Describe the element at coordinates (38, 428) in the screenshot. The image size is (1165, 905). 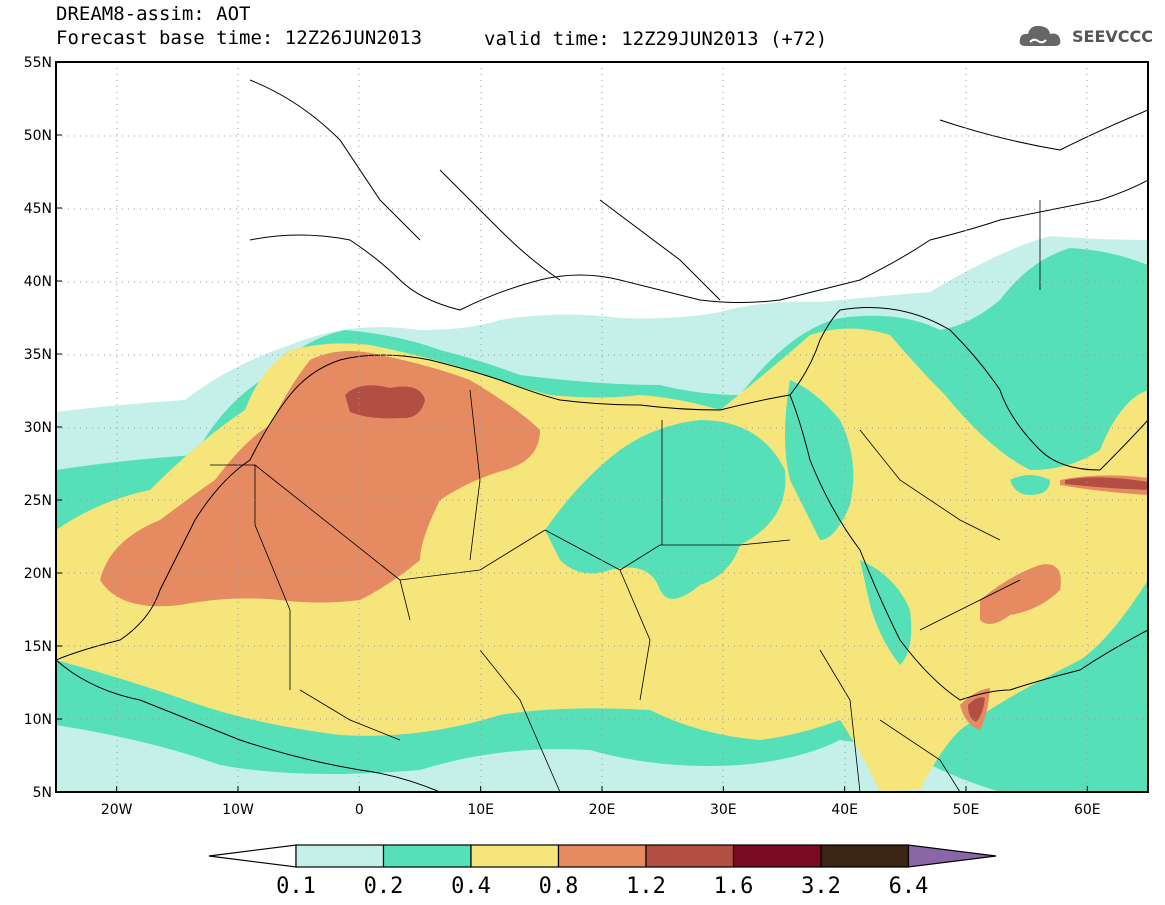
I see `lat-label: 30N` at that location.